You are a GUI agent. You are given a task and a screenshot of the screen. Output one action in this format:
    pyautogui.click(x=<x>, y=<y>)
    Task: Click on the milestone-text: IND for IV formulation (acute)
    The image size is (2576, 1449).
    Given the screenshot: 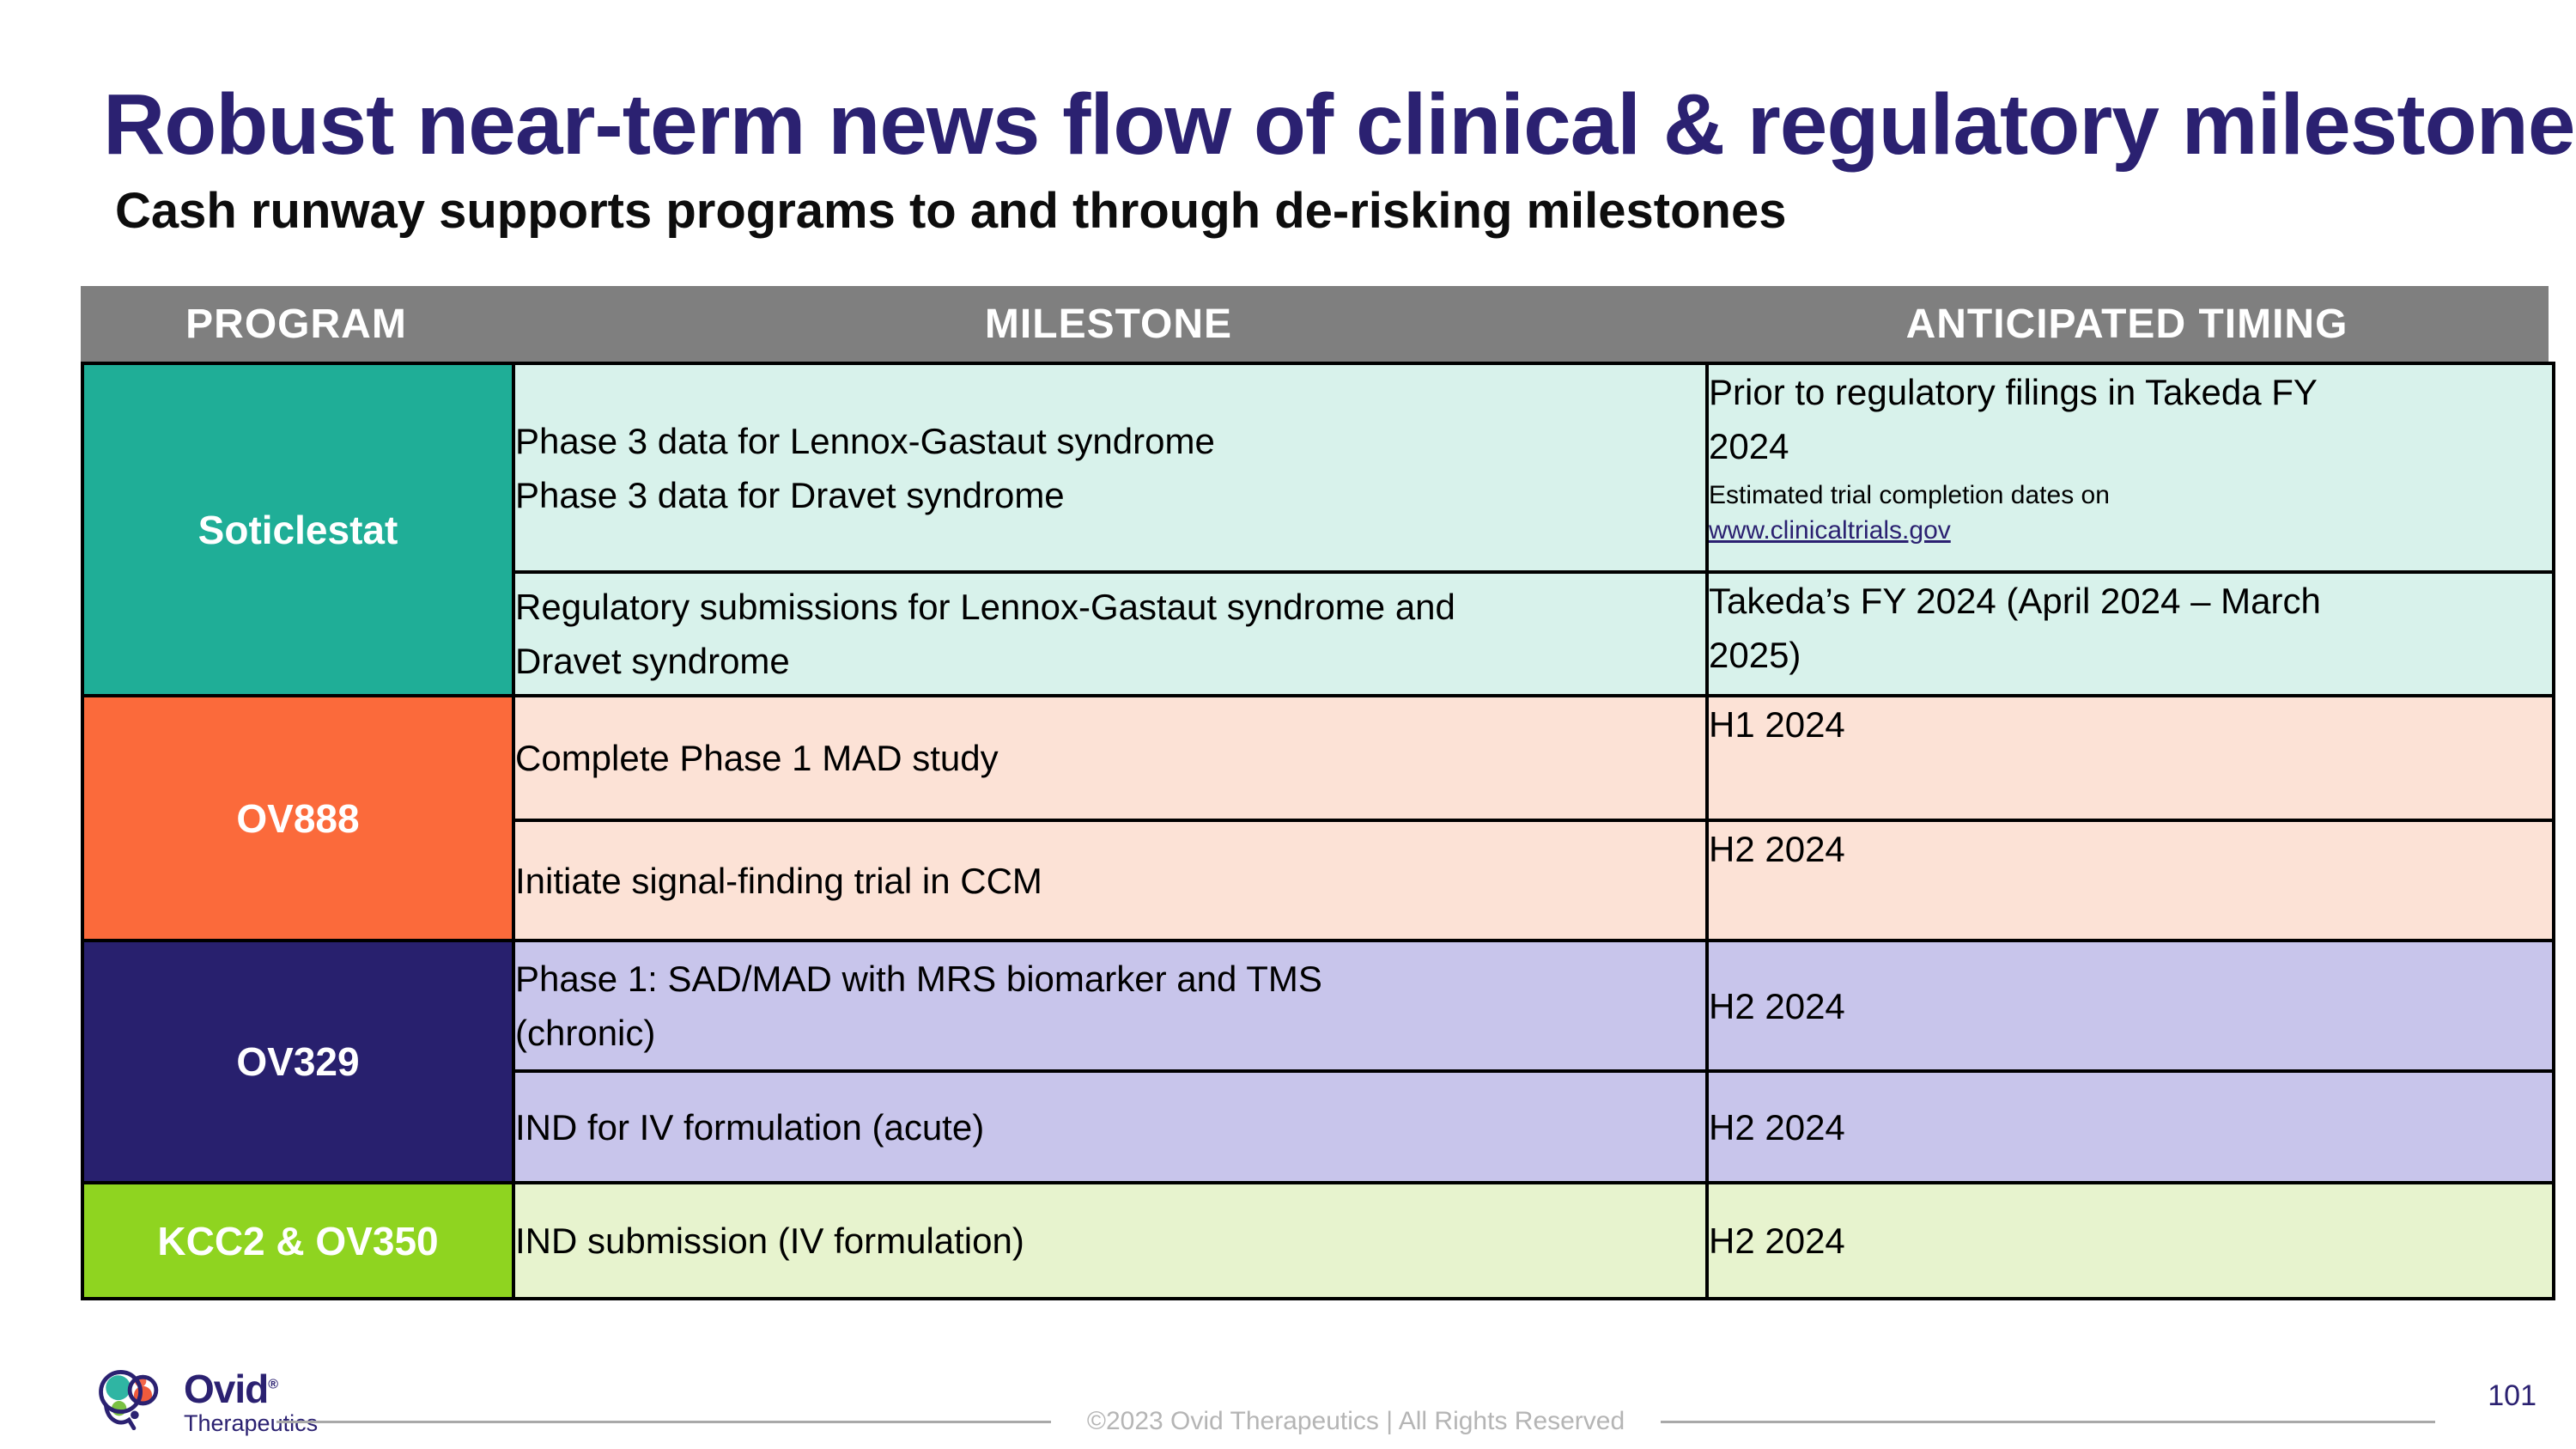 What is the action you would take?
    pyautogui.click(x=750, y=1127)
    